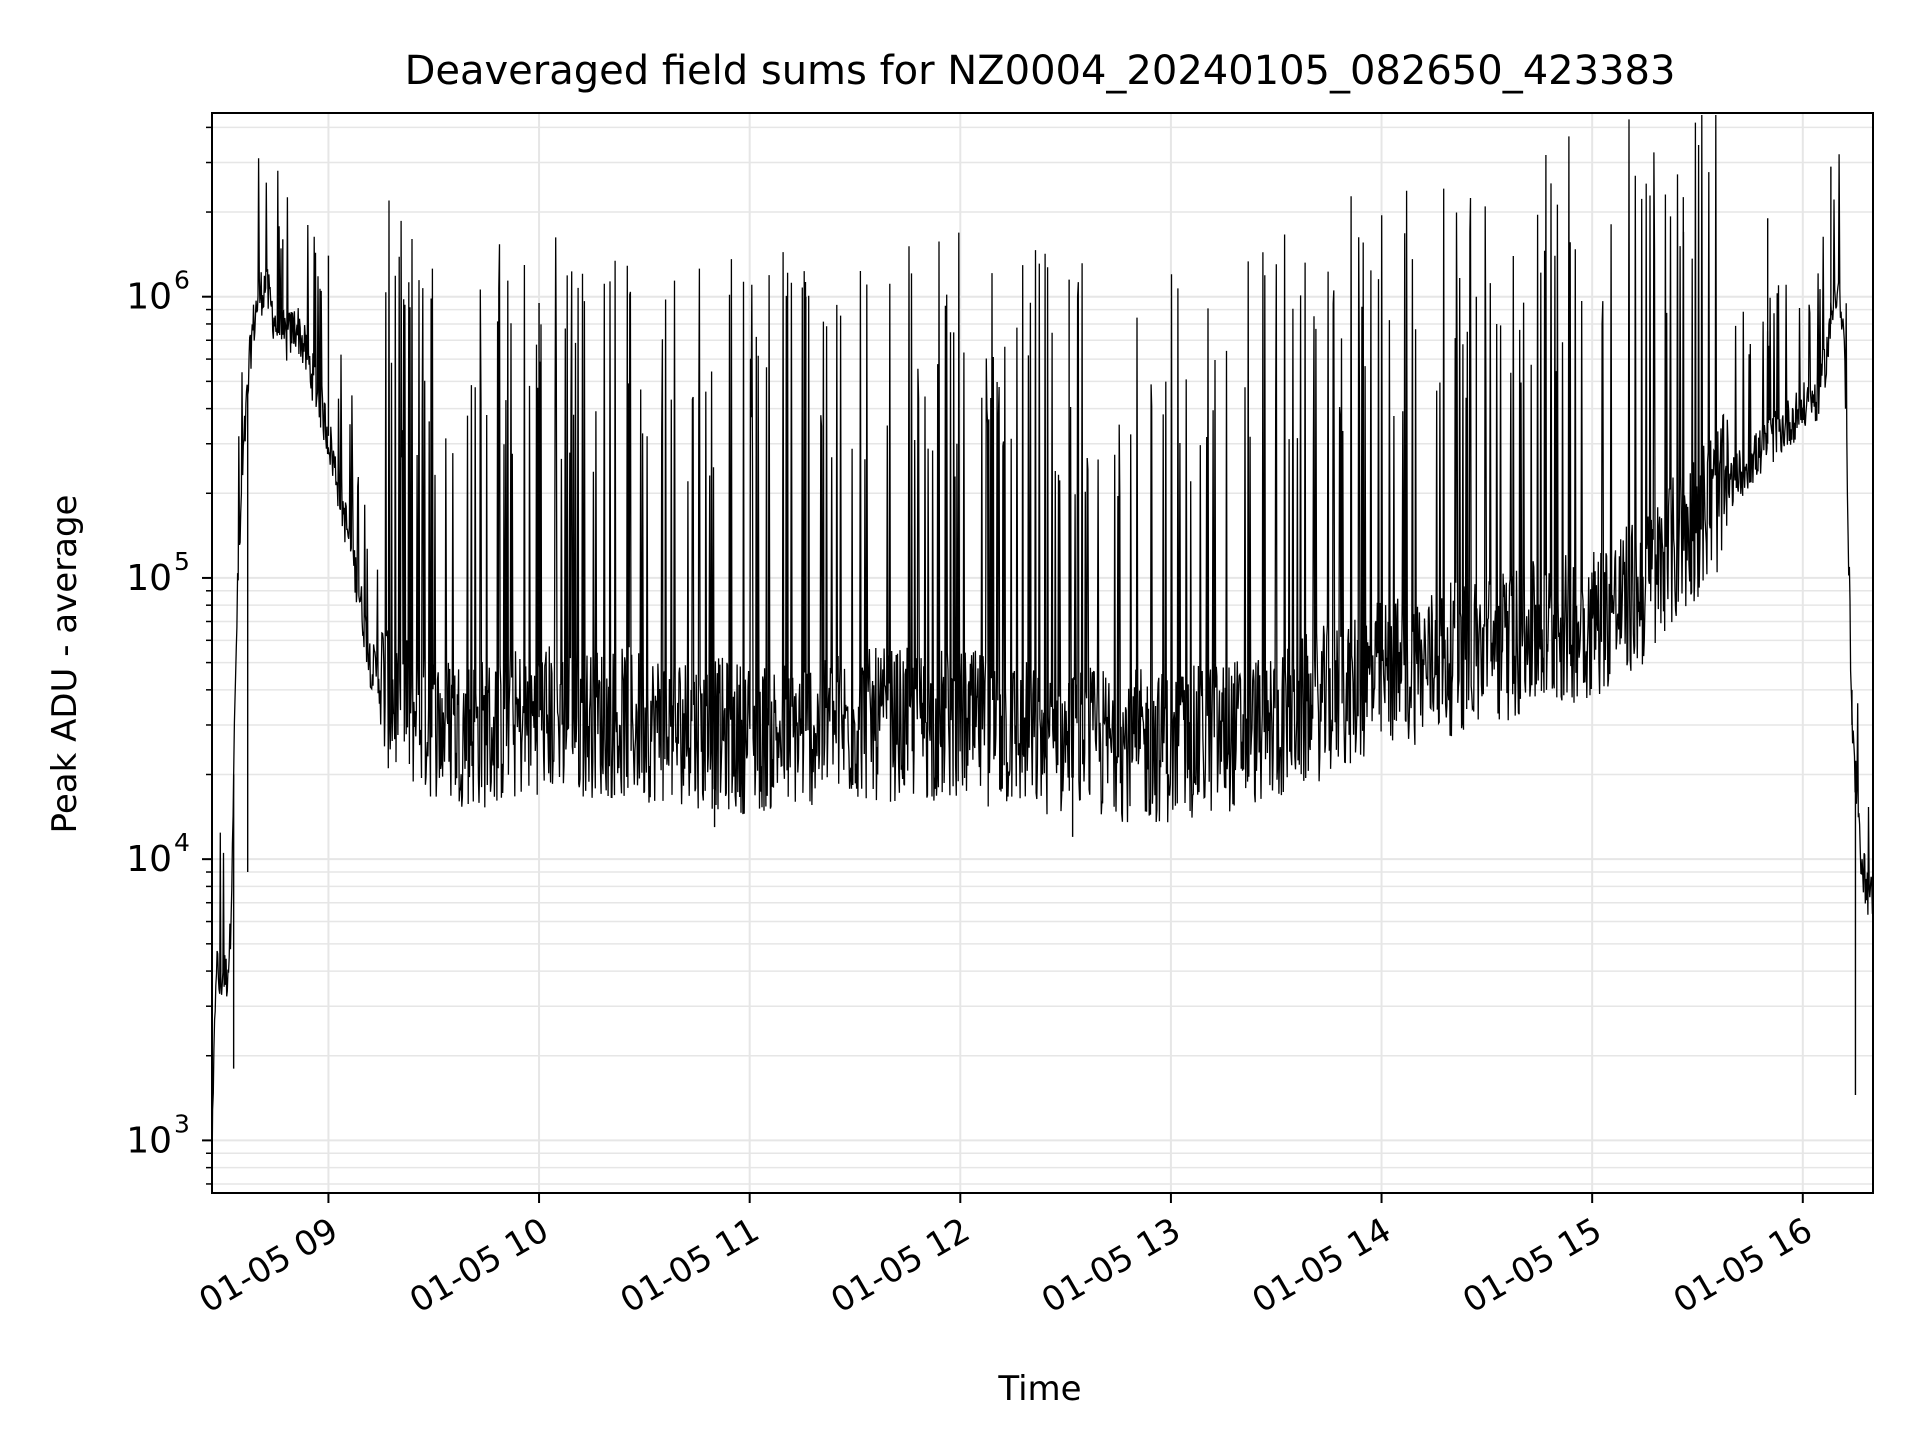  I want to click on y-tick-exponent: 3, so click(182, 1123).